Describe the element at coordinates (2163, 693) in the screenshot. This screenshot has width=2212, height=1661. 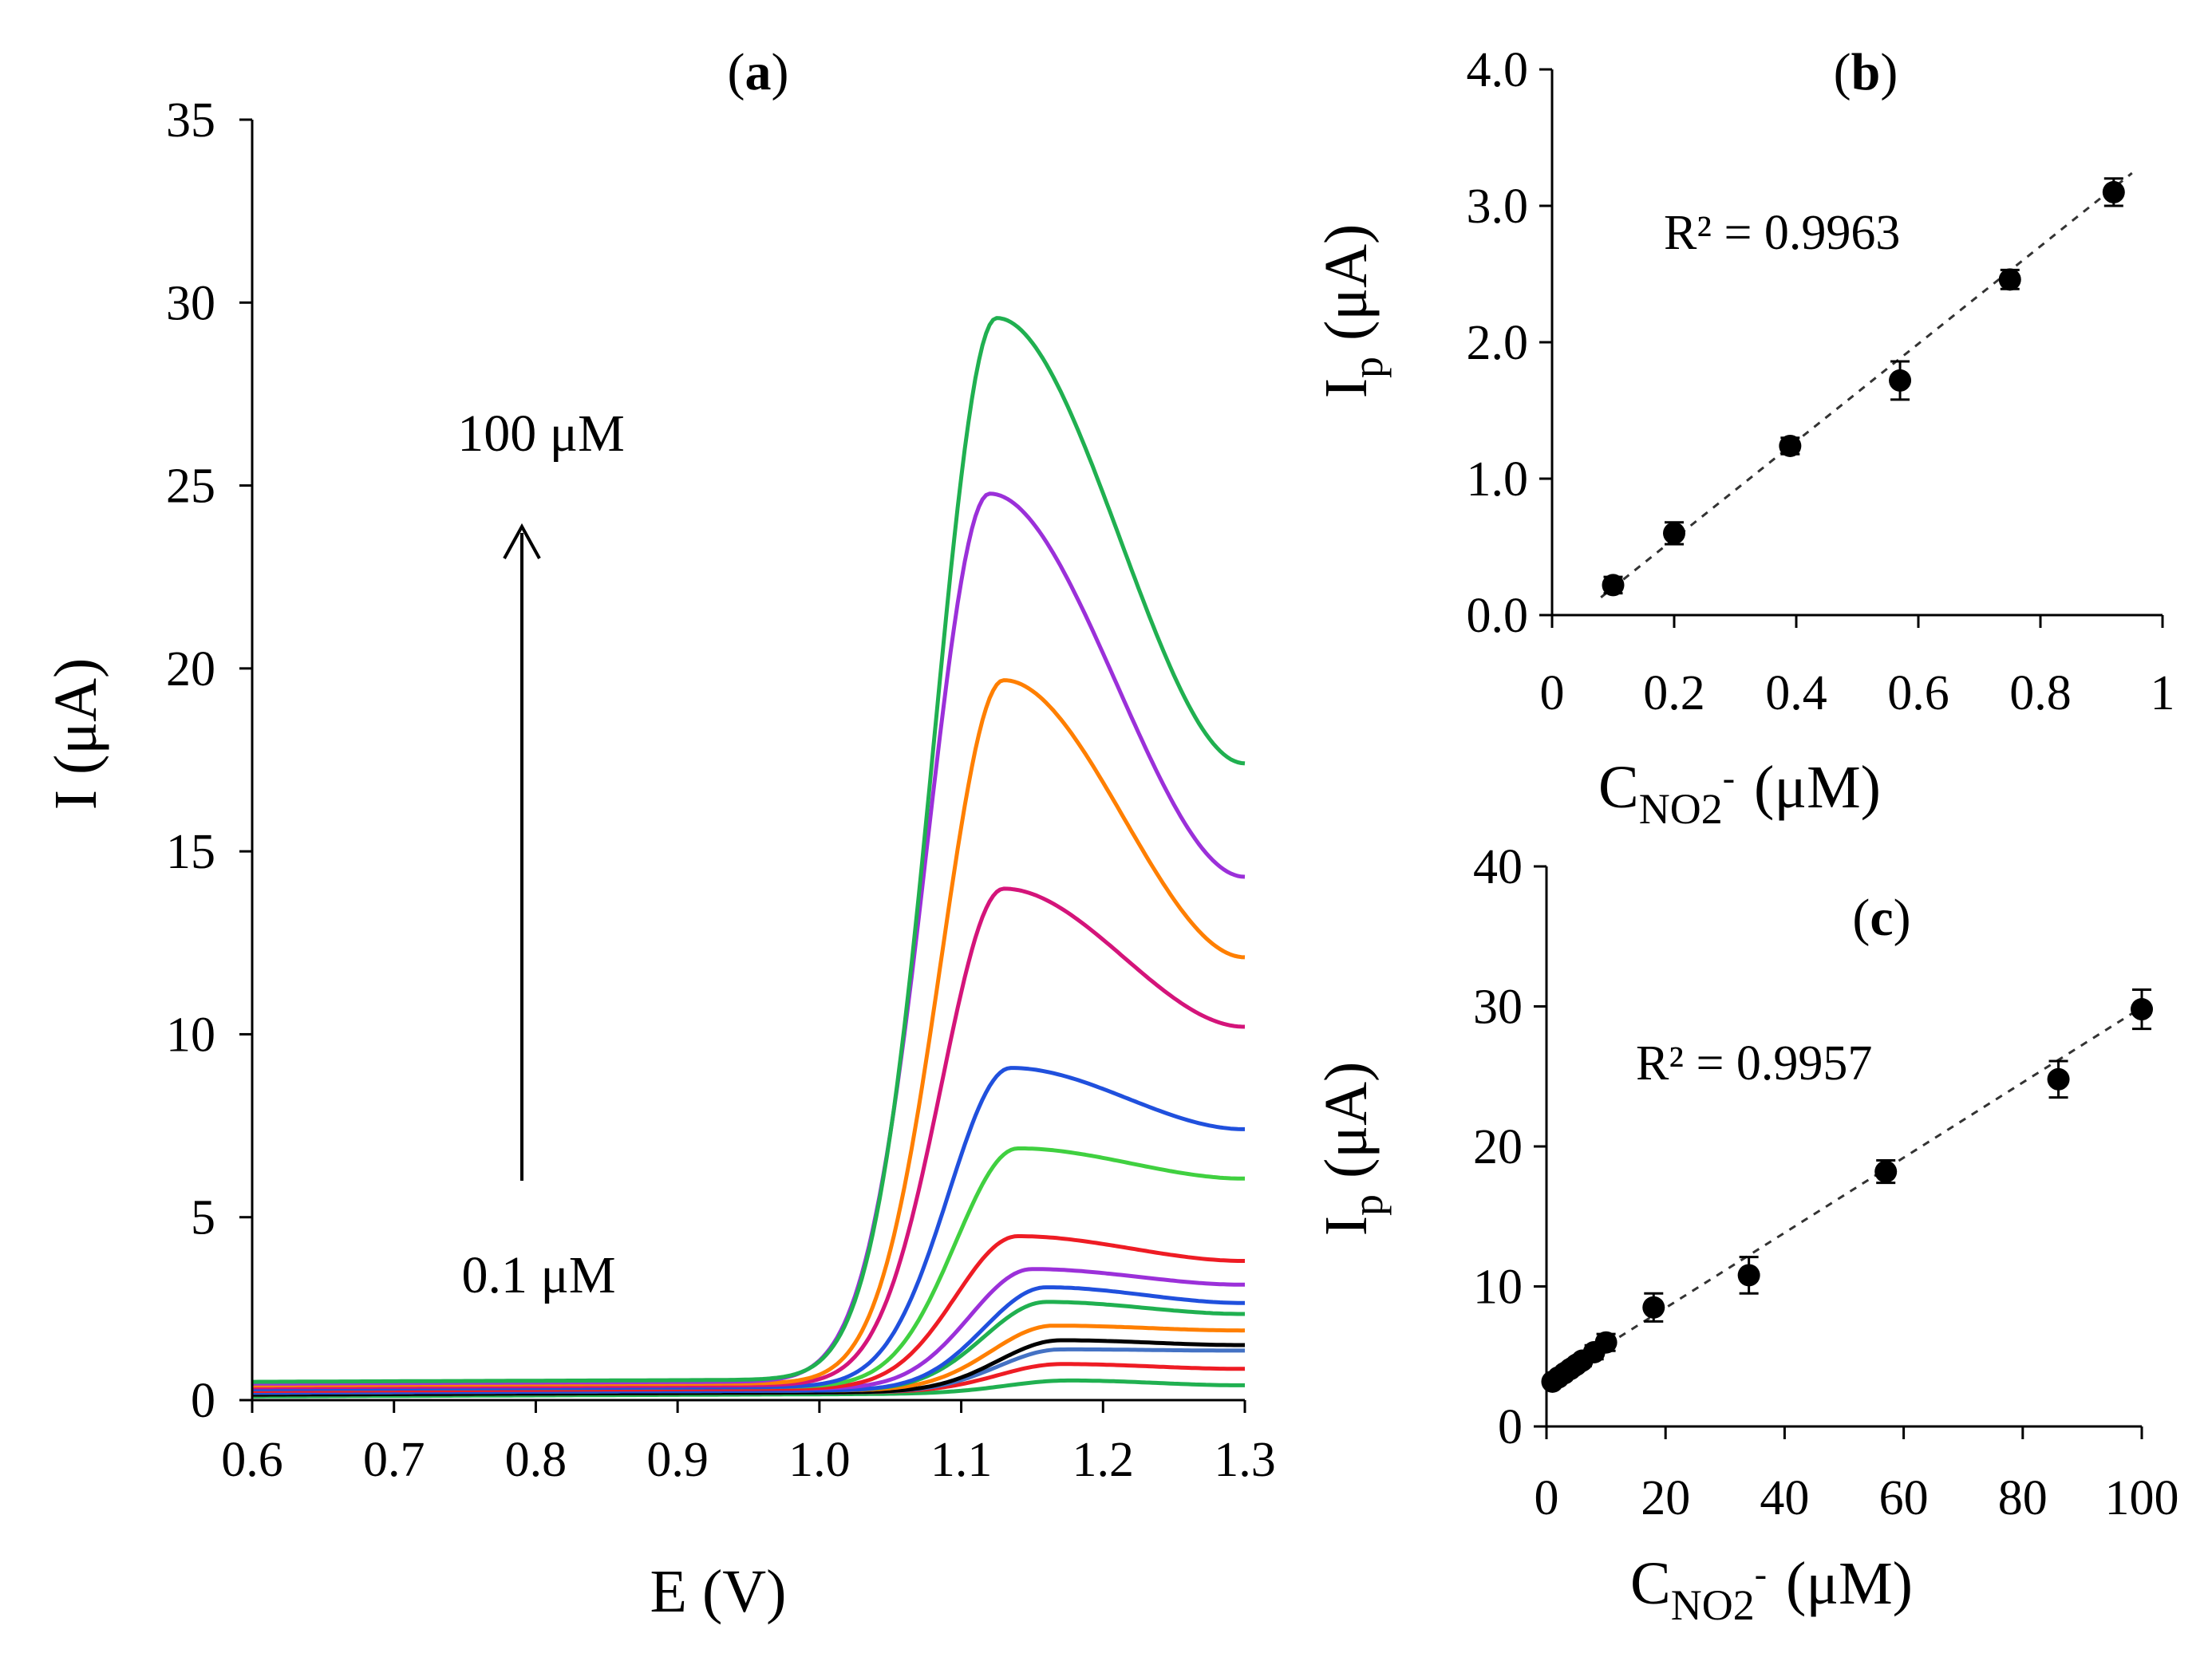
I see `panel-b-x-tick-label: 1` at that location.